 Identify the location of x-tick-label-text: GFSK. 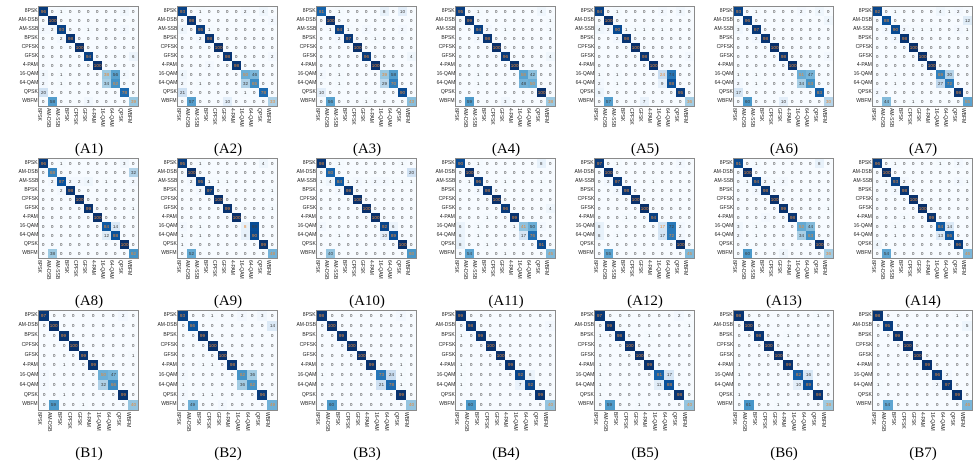
(362, 115).